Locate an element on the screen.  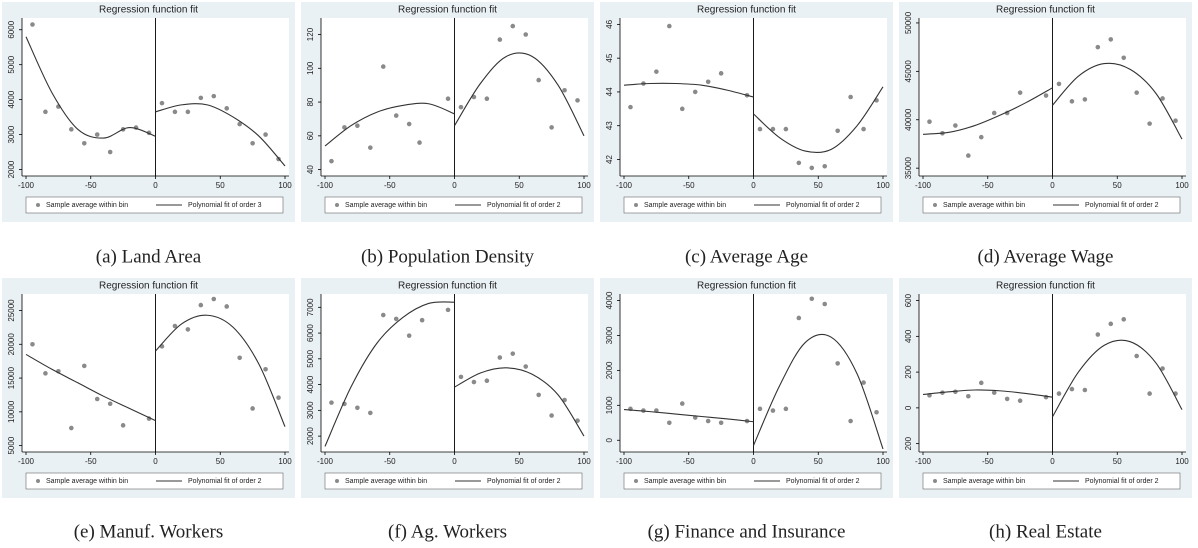
y-tick-label: 7000 is located at coordinates (310, 307).